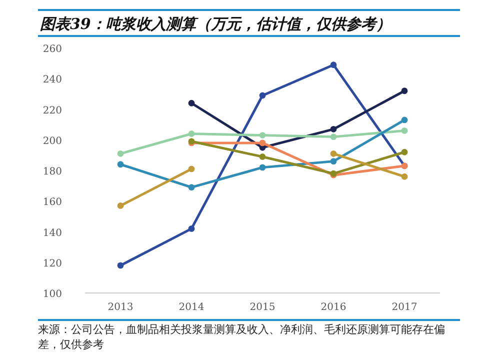  I want to click on source-note: 来源：公司公告，血制品相关投浆量测算及收入、净利润、毛利还原测算可能存在偏差，仅供参考, so click(242, 337).